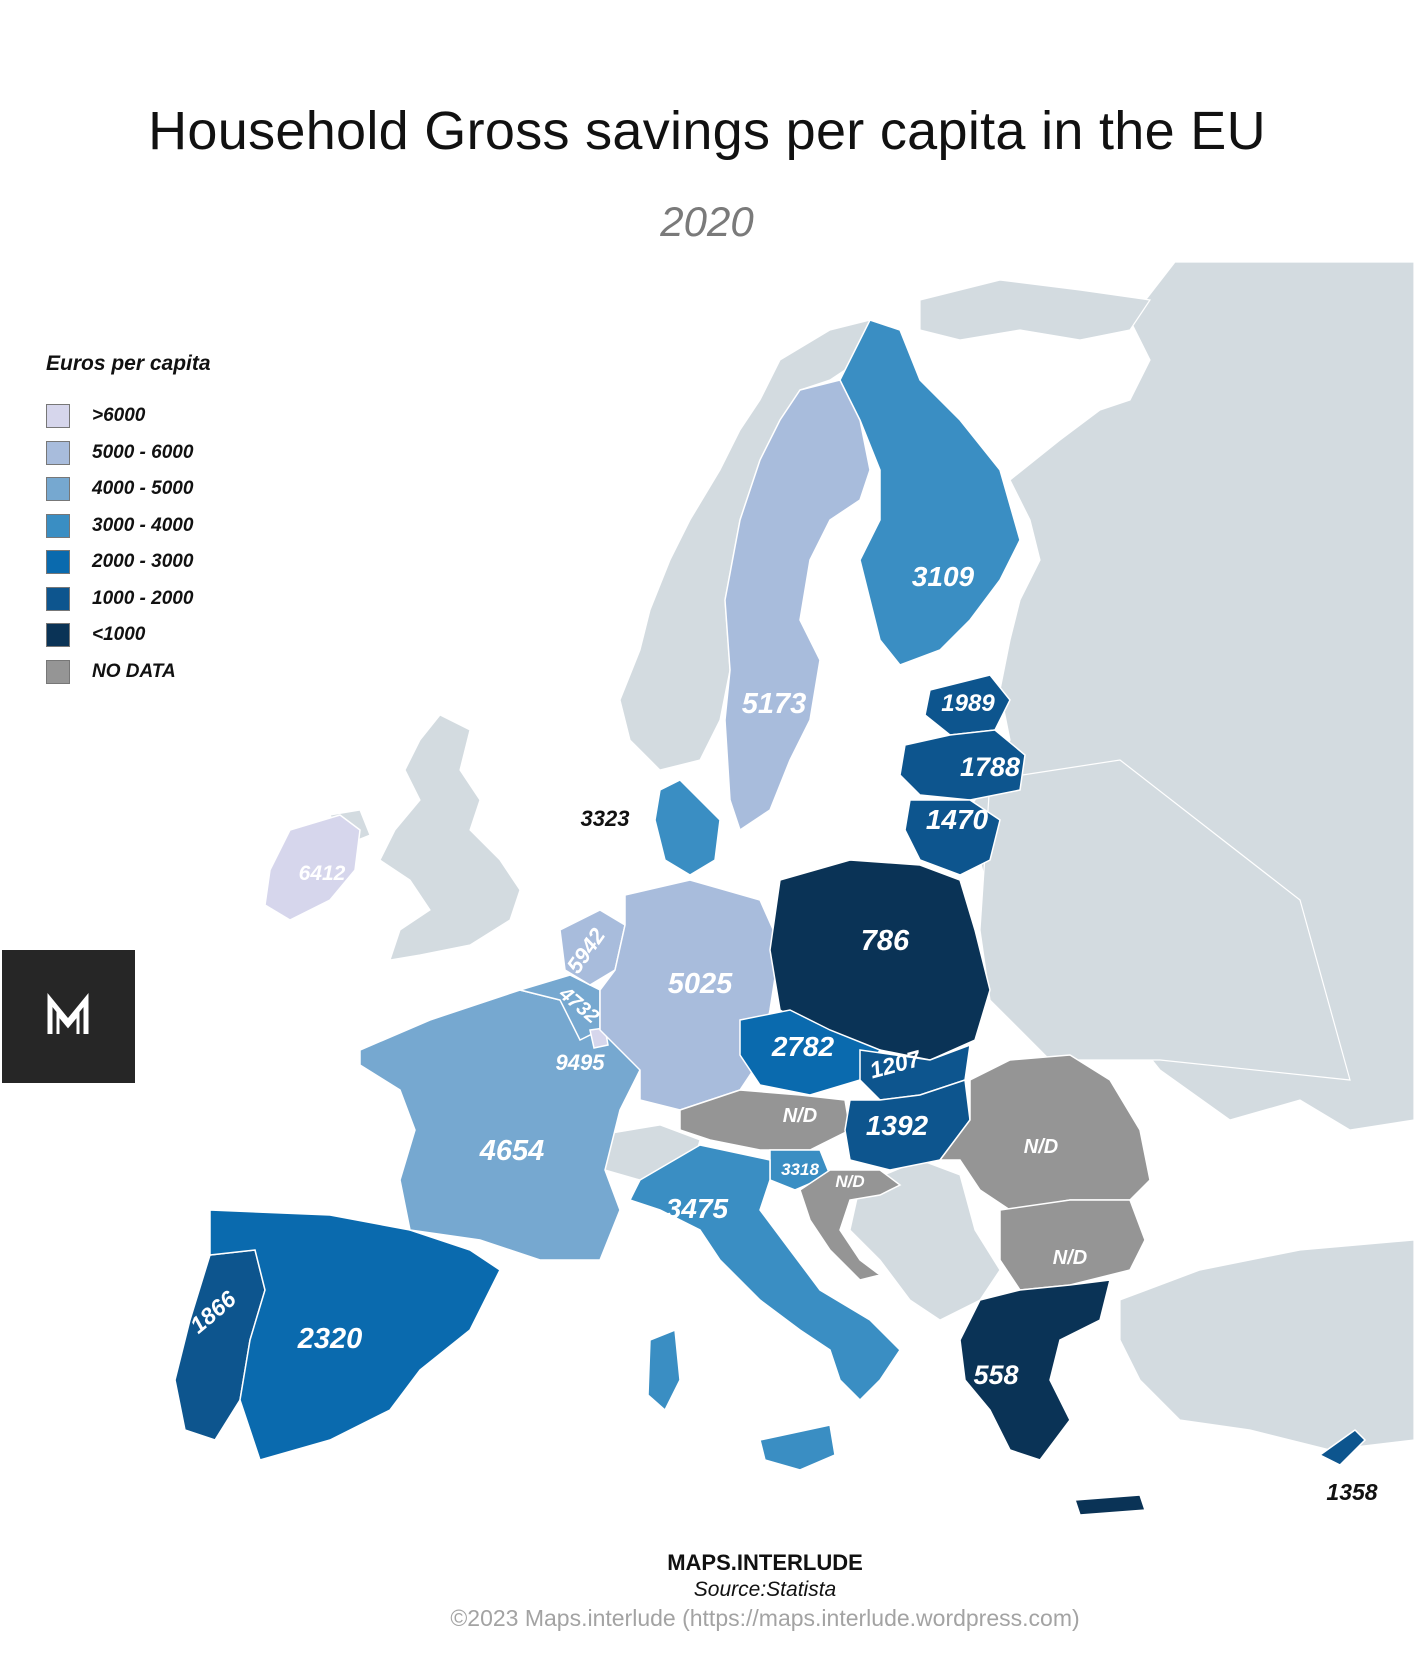 The height and width of the screenshot is (1661, 1414). What do you see at coordinates (1070, 1258) in the screenshot?
I see `value-label-bulgaria: N/D` at bounding box center [1070, 1258].